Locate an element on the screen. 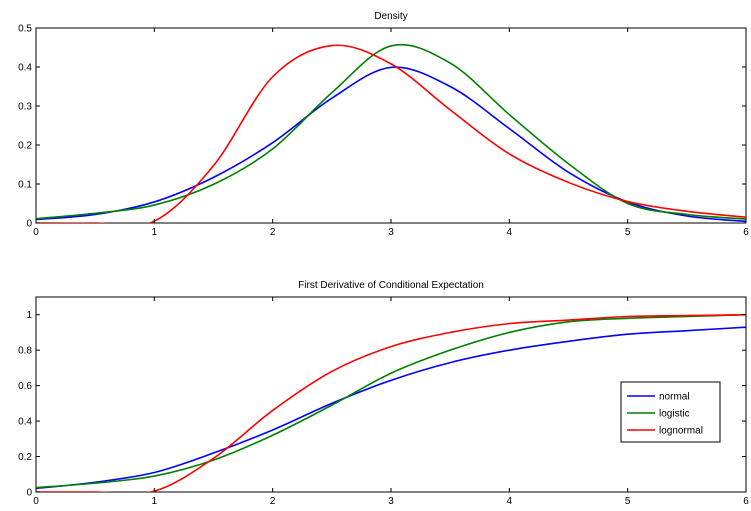 The height and width of the screenshot is (511, 751). derivative-y-tick-label: 0.8 is located at coordinates (25, 351).